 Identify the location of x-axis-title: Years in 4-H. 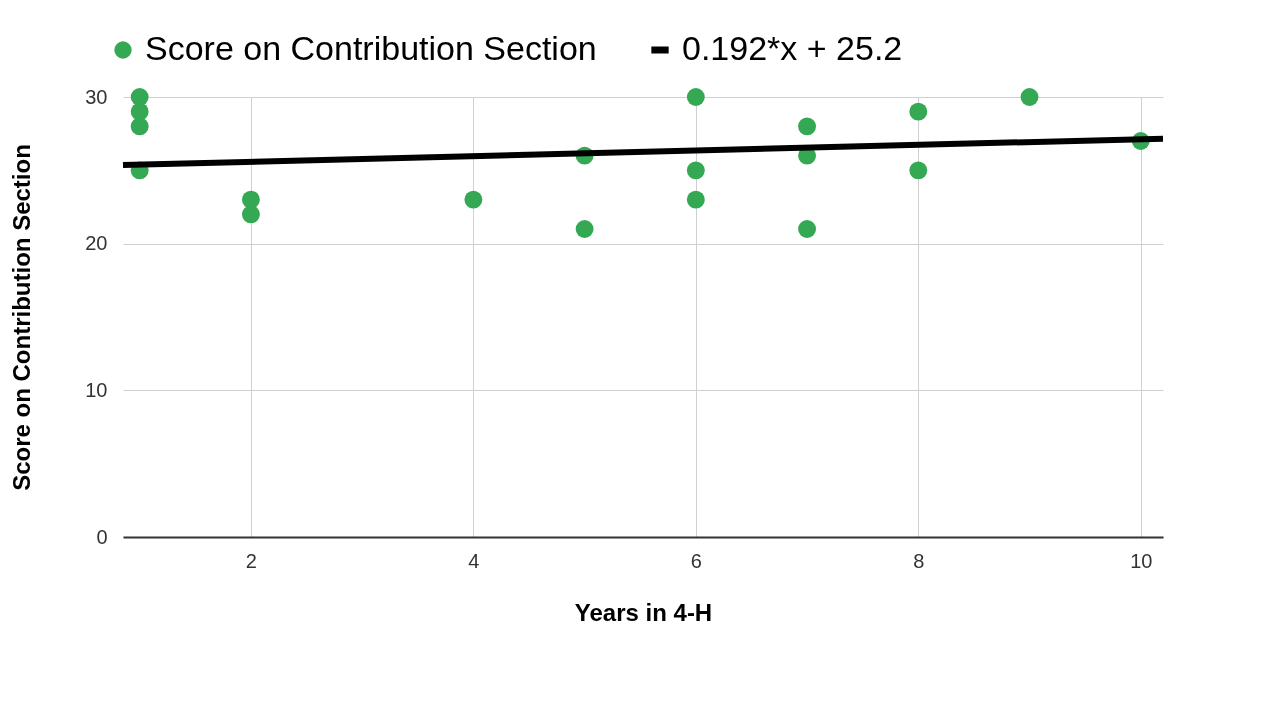
(643, 612).